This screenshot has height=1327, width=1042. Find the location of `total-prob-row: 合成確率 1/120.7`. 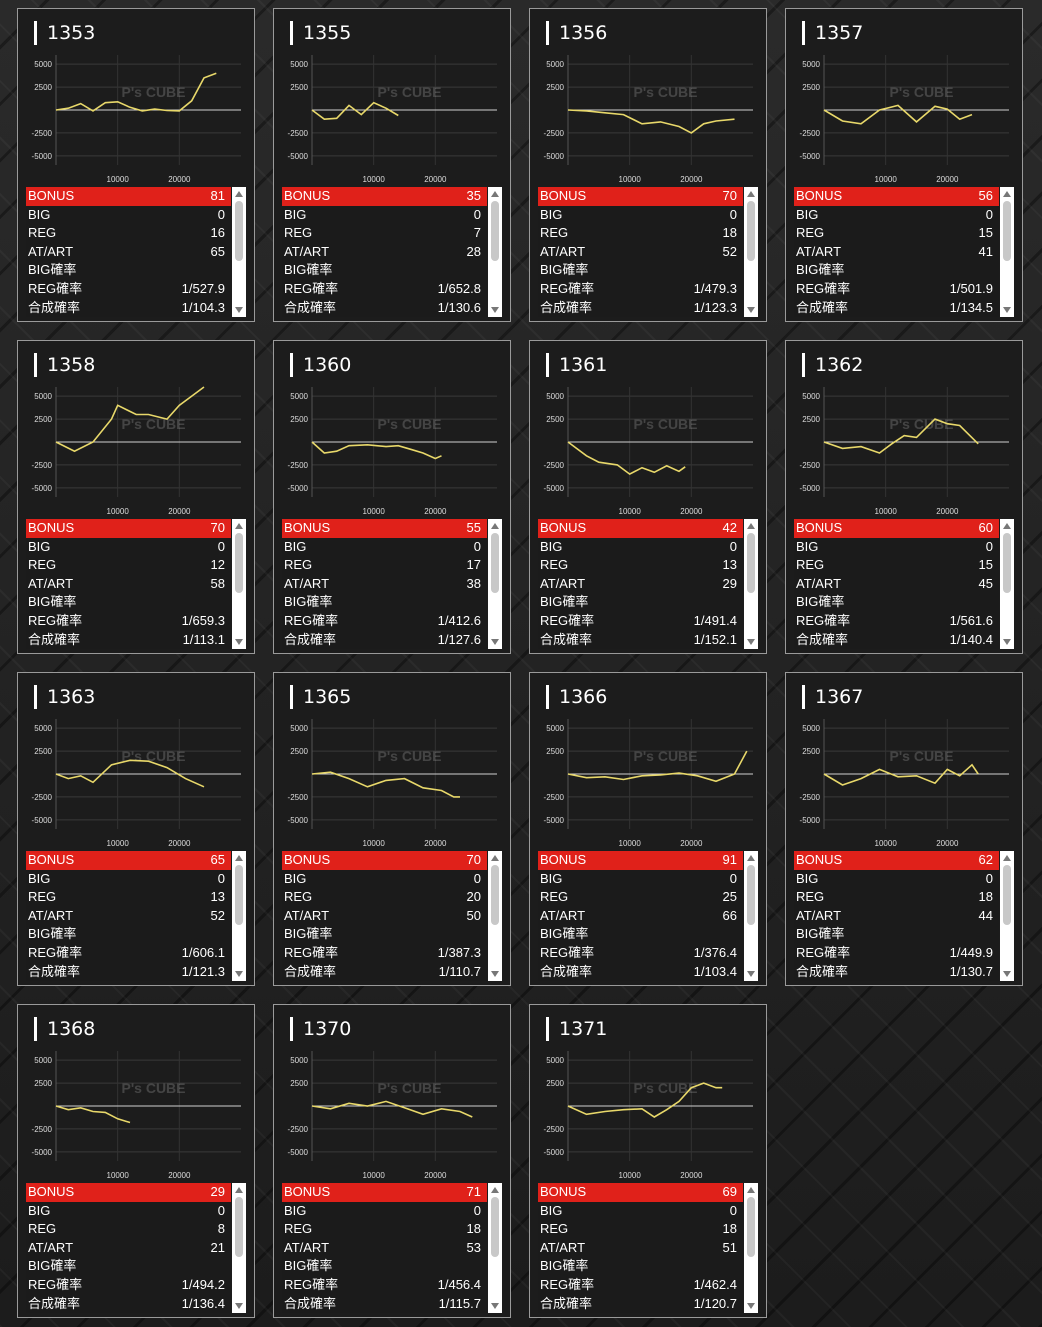

total-prob-row: 合成確率 1/120.7 is located at coordinates (640, 1304).